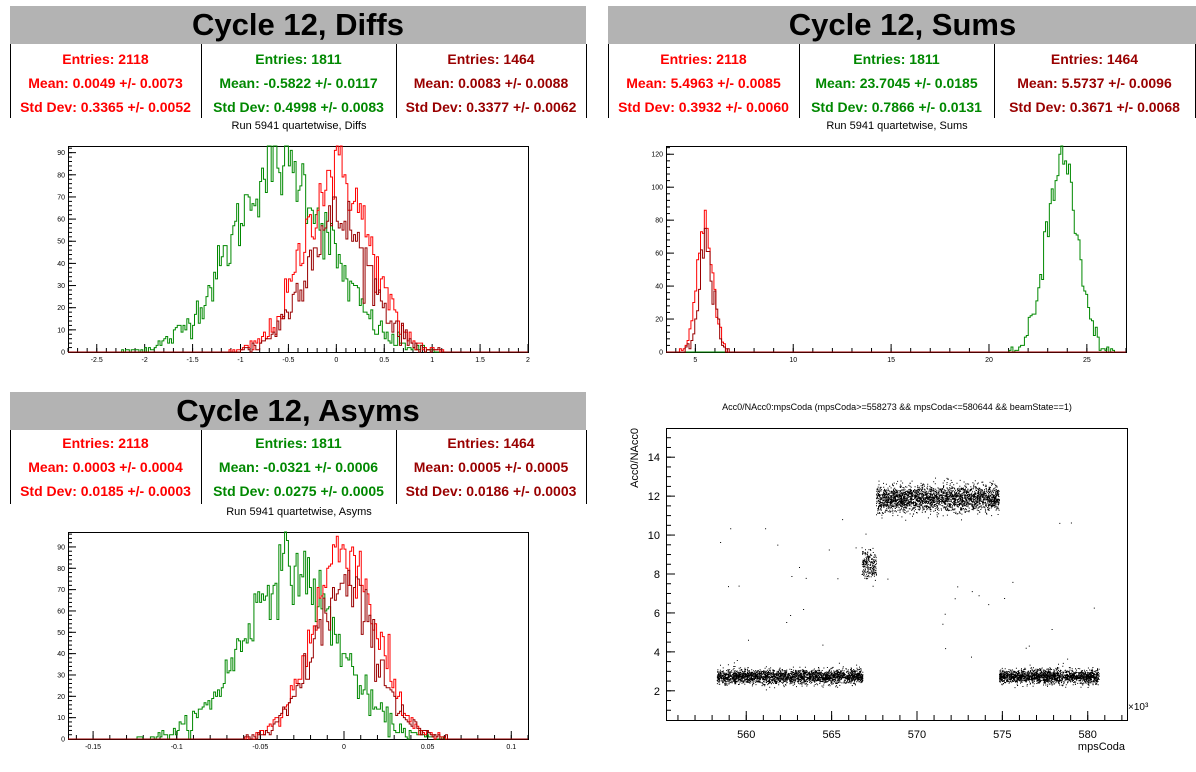  I want to click on stat-mean: Mean: 0.0049 +/- 0.0073, so click(105, 83).